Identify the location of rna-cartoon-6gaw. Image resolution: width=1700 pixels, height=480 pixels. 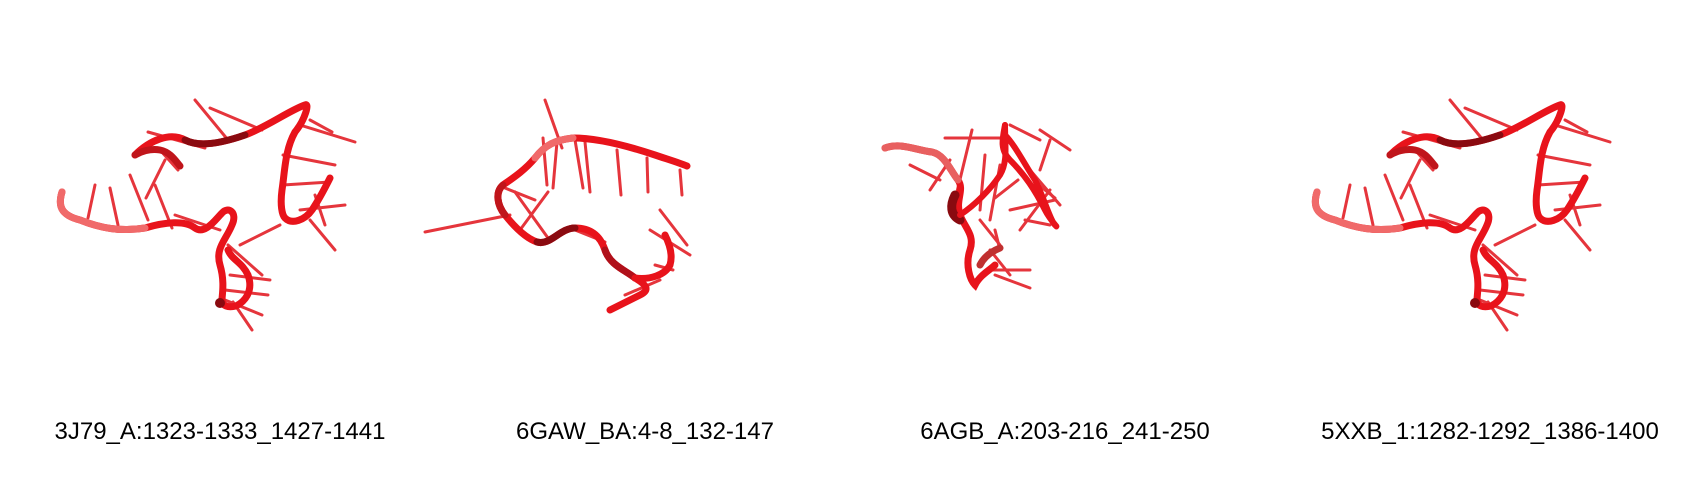
(557, 206).